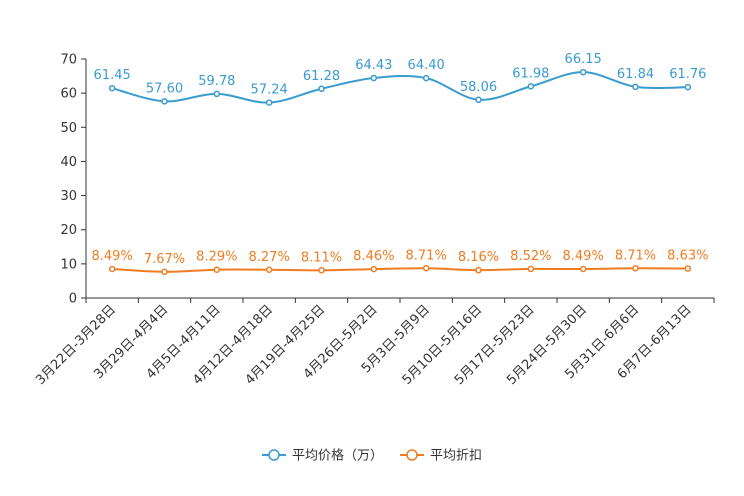 The height and width of the screenshot is (496, 744). What do you see at coordinates (373, 65) in the screenshot?
I see `data-label: 64.43` at bounding box center [373, 65].